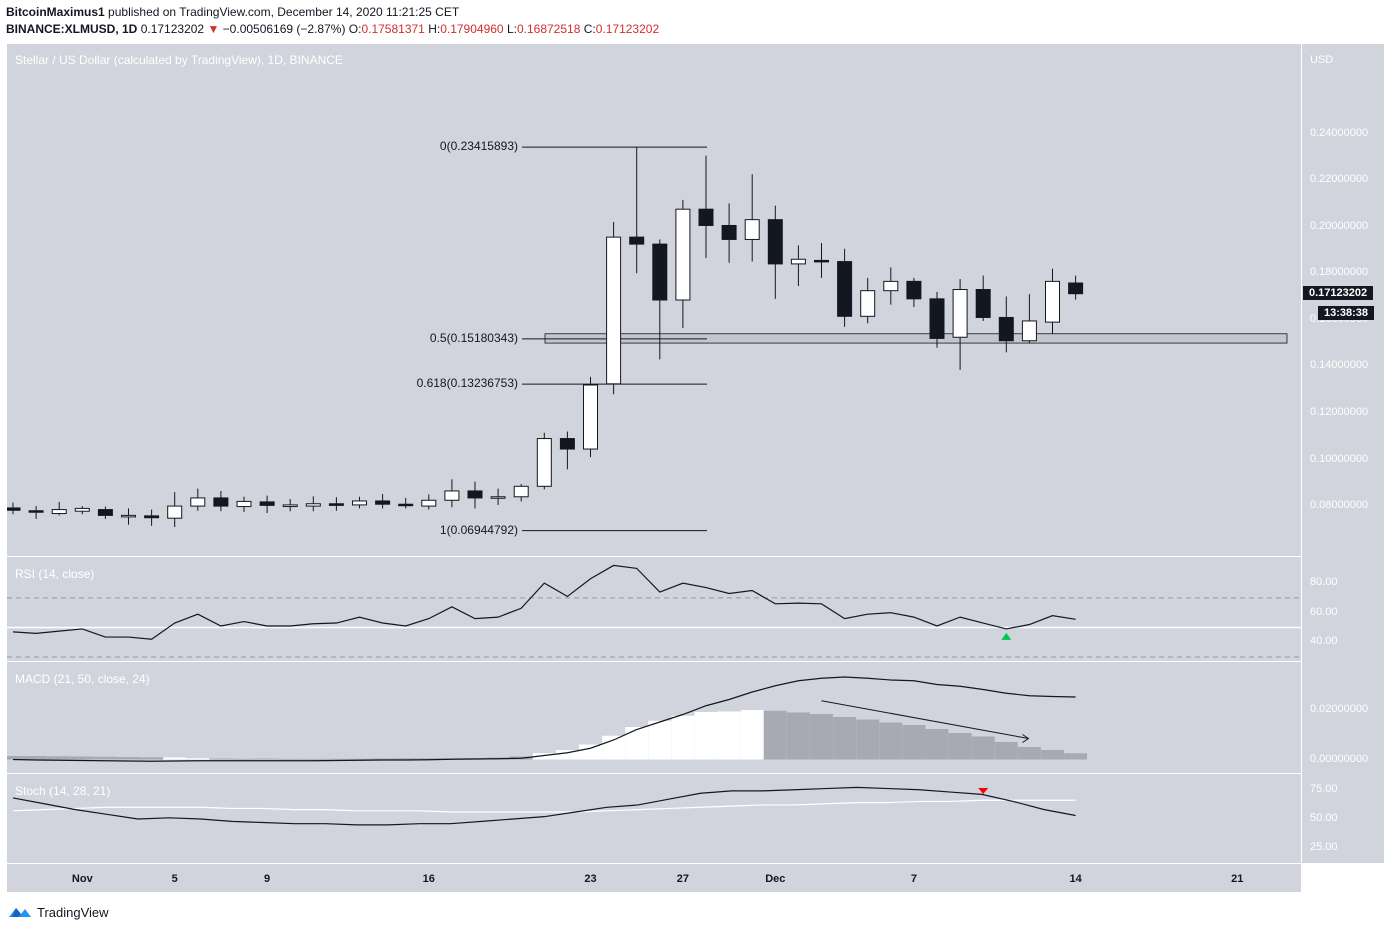 This screenshot has height=930, width=1388. Describe the element at coordinates (393, 29) in the screenshot. I see `open-value: 0.17581371` at that location.